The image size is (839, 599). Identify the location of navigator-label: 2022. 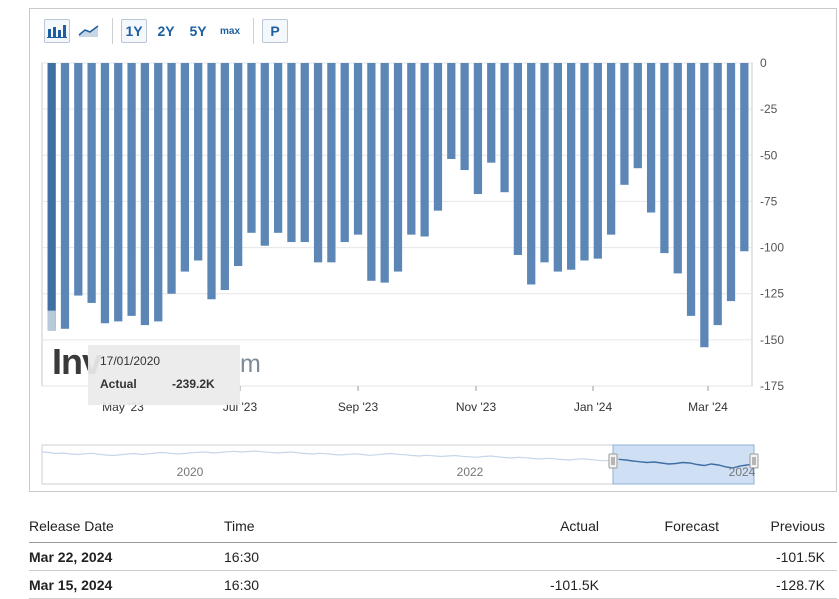
(470, 472).